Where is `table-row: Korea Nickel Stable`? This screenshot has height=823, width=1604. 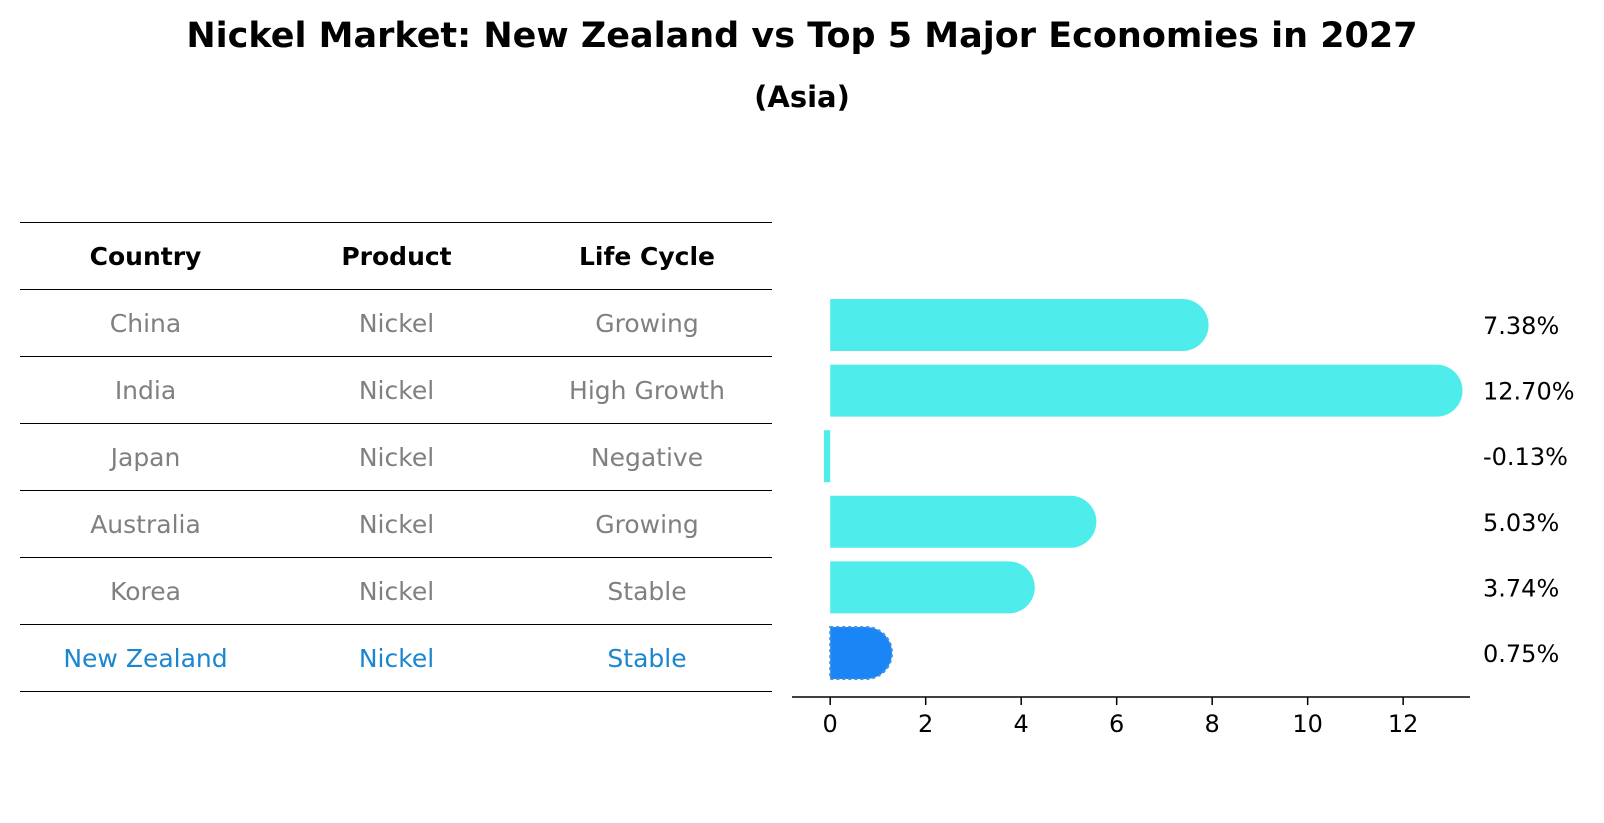
table-row: Korea Nickel Stable is located at coordinates (396, 591).